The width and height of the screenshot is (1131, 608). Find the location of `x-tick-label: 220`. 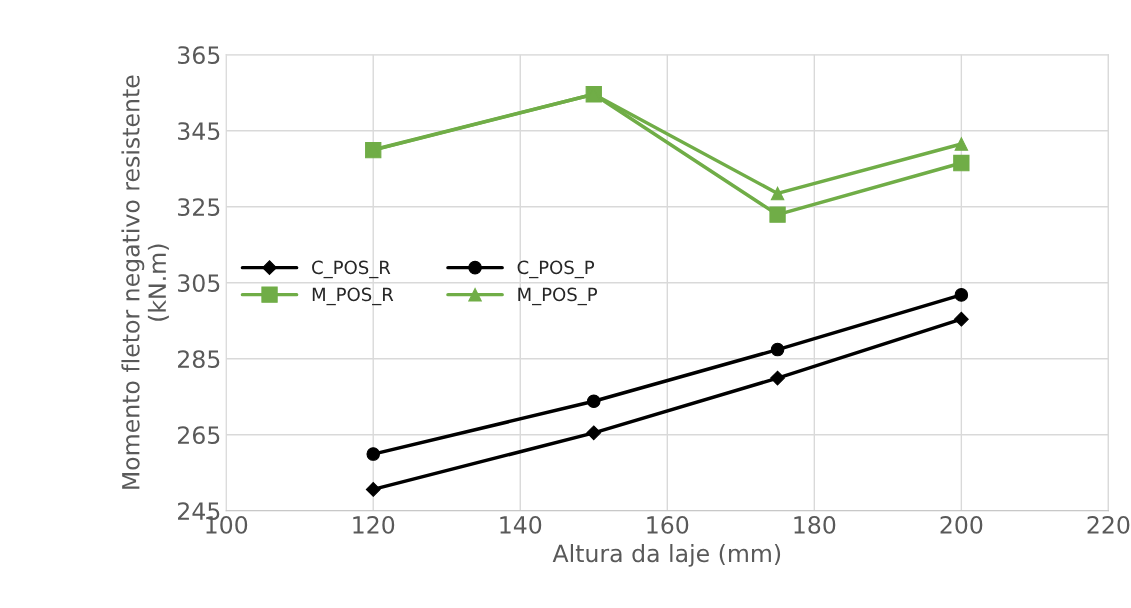

x-tick-label: 220 is located at coordinates (1108, 525).